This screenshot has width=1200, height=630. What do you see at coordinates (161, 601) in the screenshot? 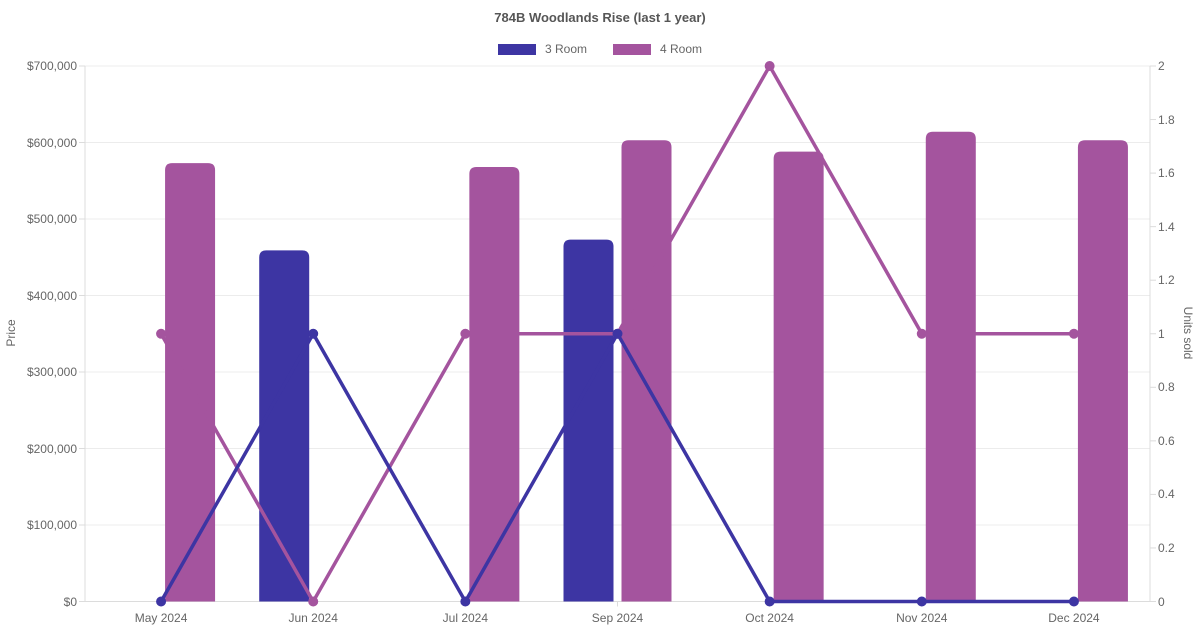
I see `point-3-room-may-2024` at bounding box center [161, 601].